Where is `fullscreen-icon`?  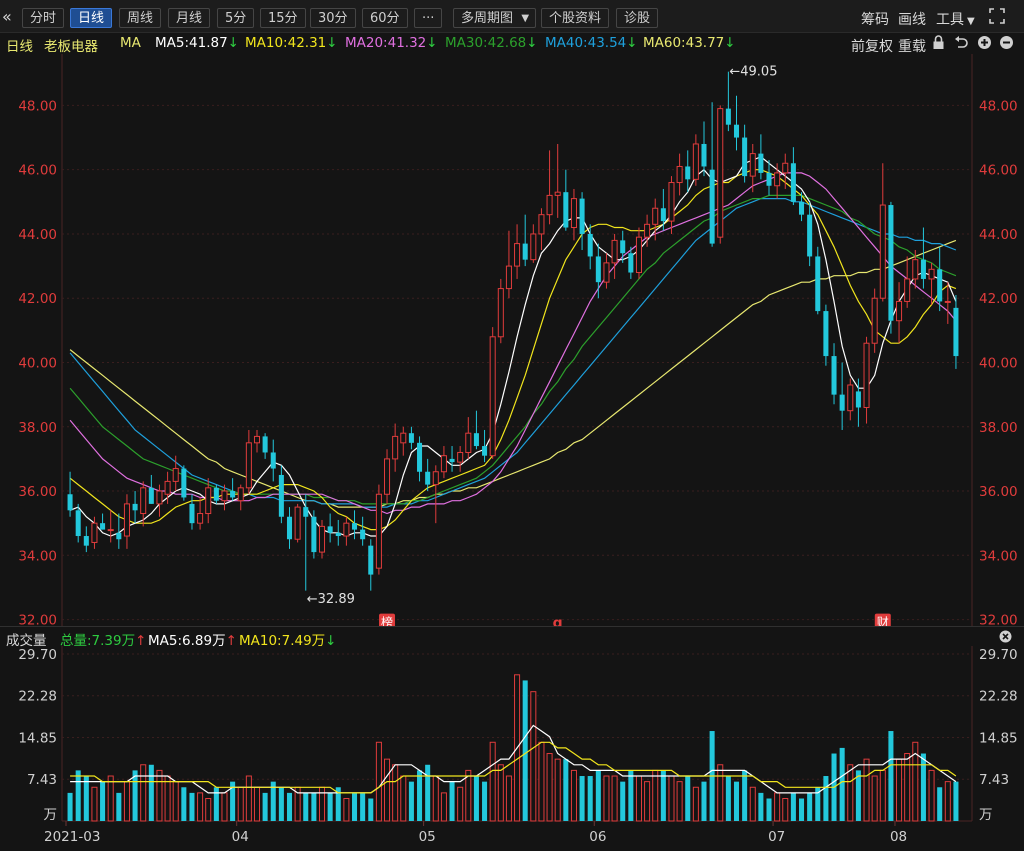
fullscreen-icon is located at coordinates (997, 18).